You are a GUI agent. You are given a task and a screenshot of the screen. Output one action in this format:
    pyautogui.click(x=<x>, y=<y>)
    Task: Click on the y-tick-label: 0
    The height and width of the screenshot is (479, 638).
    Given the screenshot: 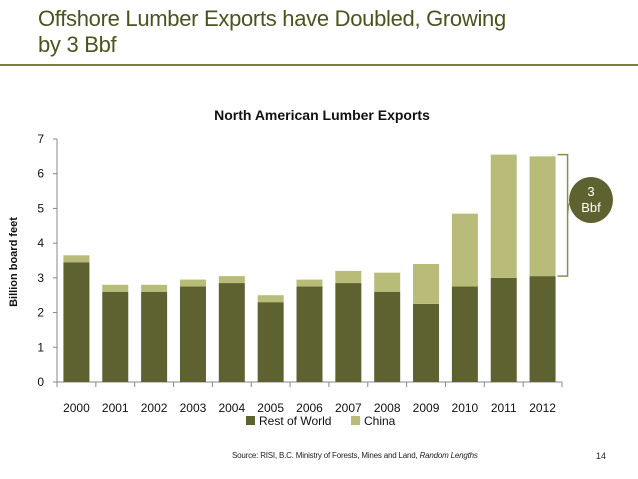 What is the action you would take?
    pyautogui.click(x=40, y=382)
    